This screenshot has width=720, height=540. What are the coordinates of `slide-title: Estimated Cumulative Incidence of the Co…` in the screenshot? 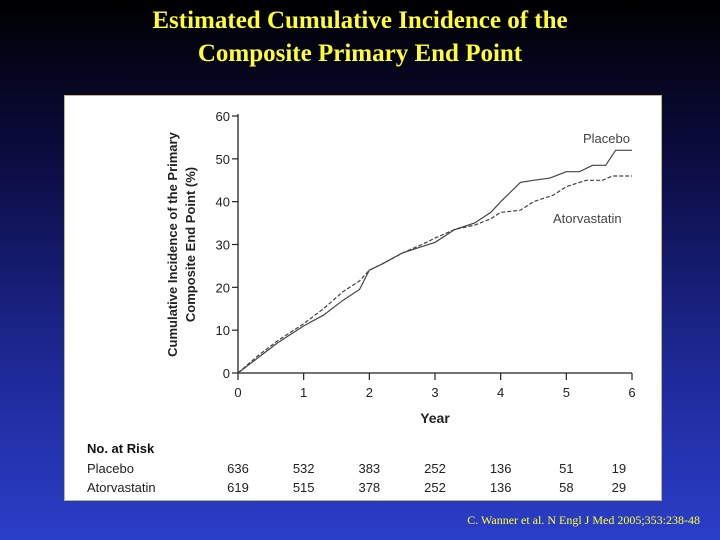 It's located at (360, 37).